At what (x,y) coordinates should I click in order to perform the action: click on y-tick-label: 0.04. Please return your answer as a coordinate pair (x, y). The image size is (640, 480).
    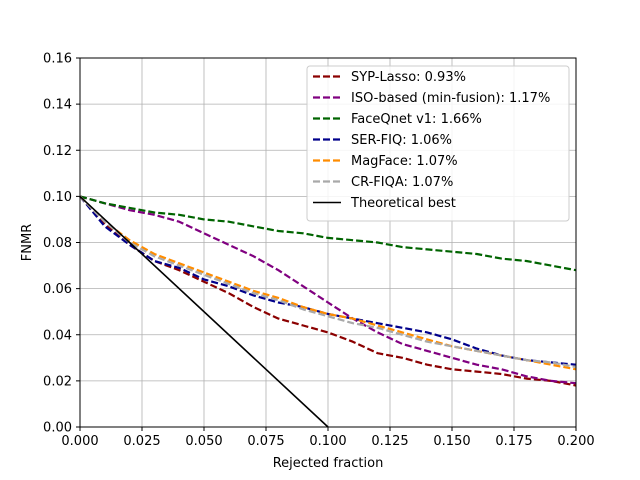
    Looking at the image, I should click on (57, 335).